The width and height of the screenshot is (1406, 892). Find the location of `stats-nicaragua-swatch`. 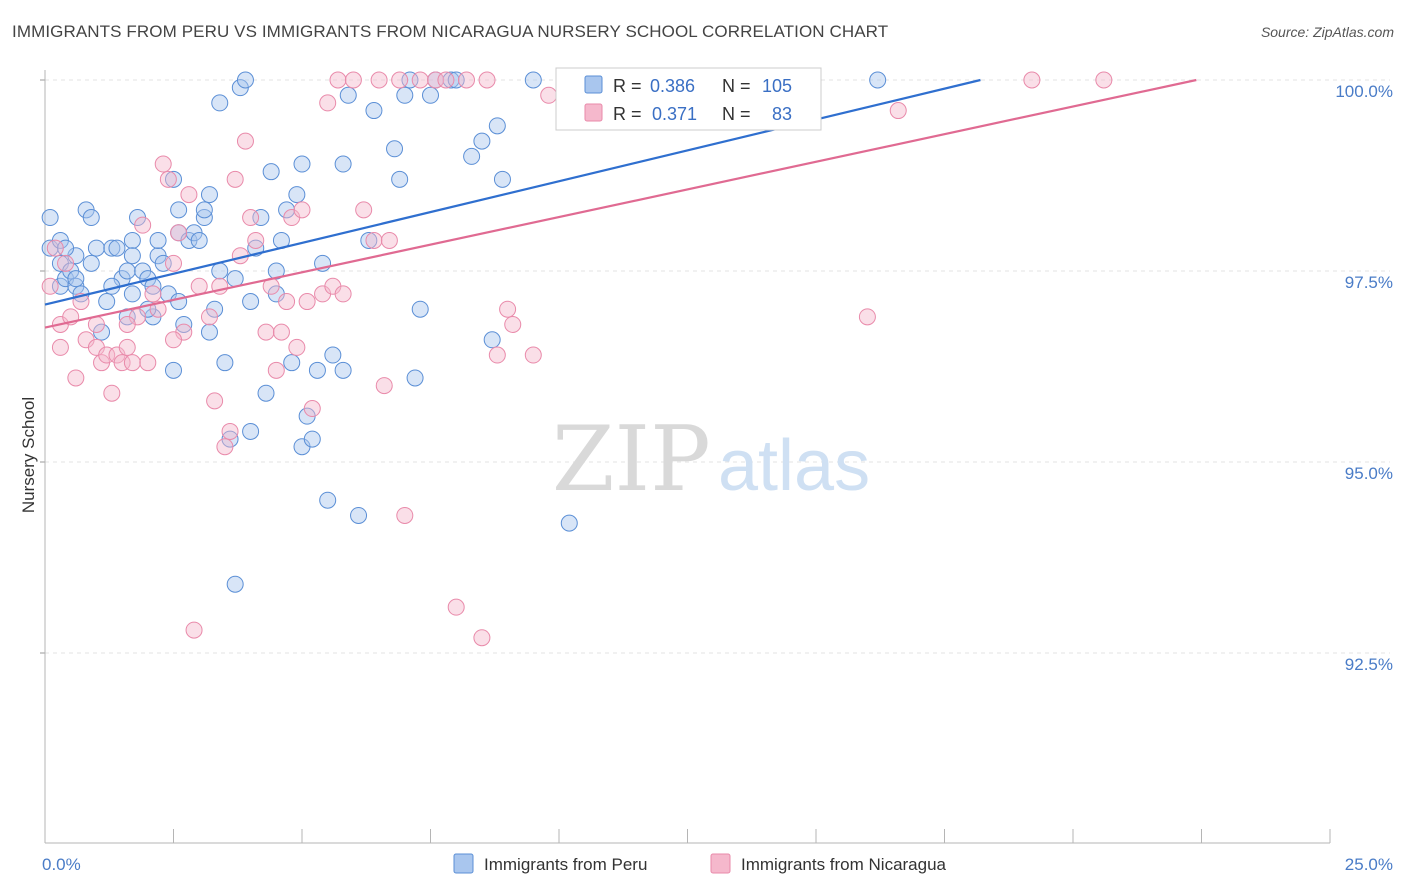

stats-nicaragua-swatch is located at coordinates (593, 112).